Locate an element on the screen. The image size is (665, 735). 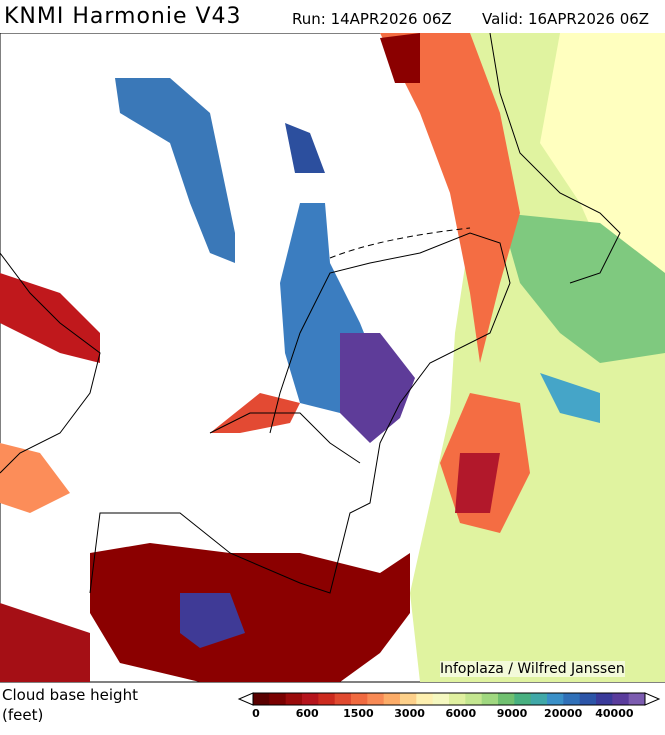
field-green is located at coordinates (582, 288).